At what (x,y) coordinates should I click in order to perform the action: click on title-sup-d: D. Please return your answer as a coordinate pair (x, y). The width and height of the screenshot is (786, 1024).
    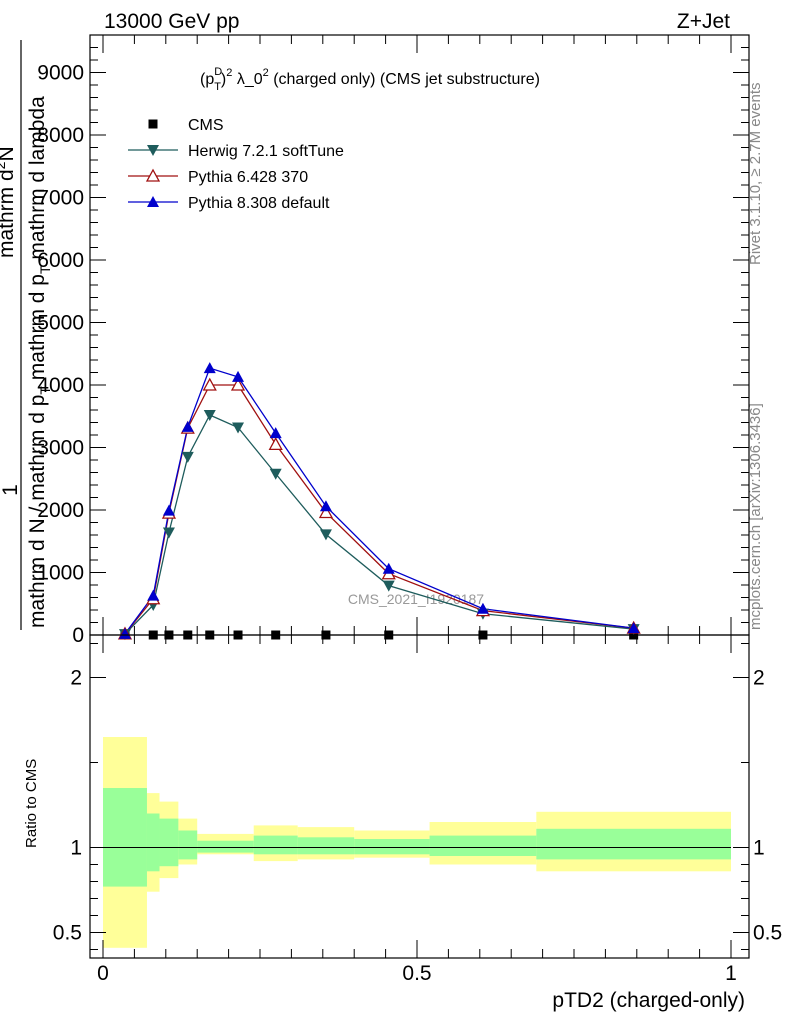
    Looking at the image, I should click on (218, 72).